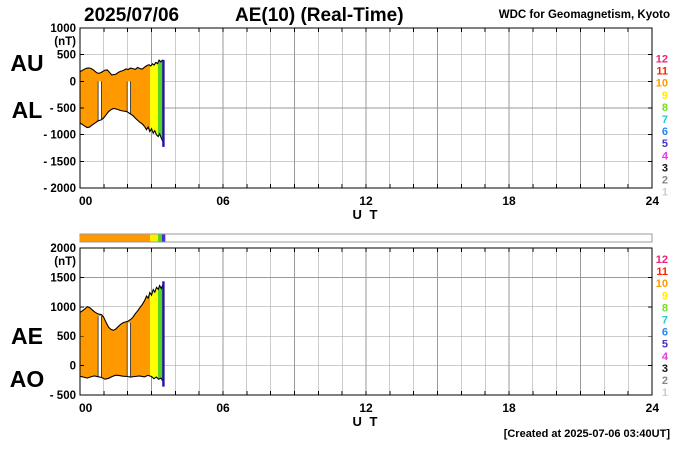 This screenshot has height=450, width=700. I want to click on ytick-label: - 1000, so click(59, 136).